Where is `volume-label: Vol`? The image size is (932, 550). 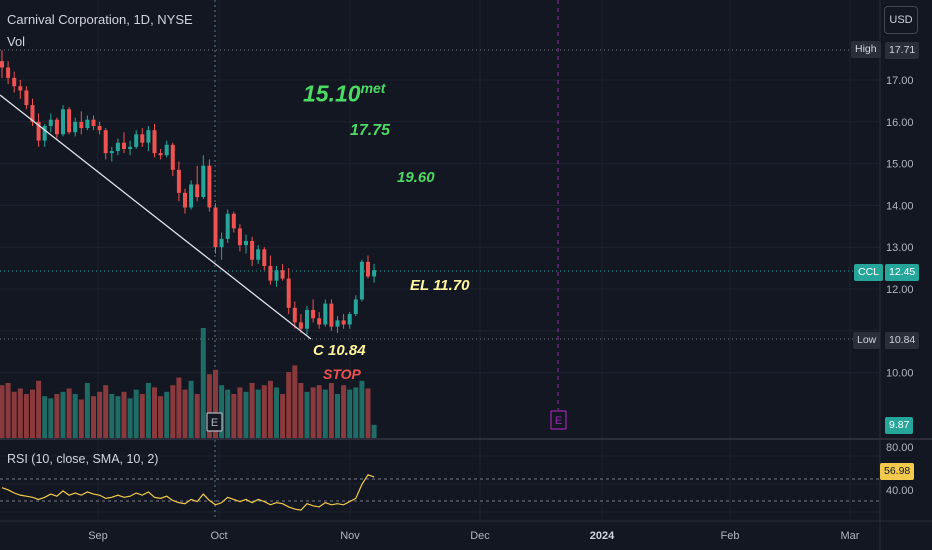
volume-label: Vol is located at coordinates (16, 41).